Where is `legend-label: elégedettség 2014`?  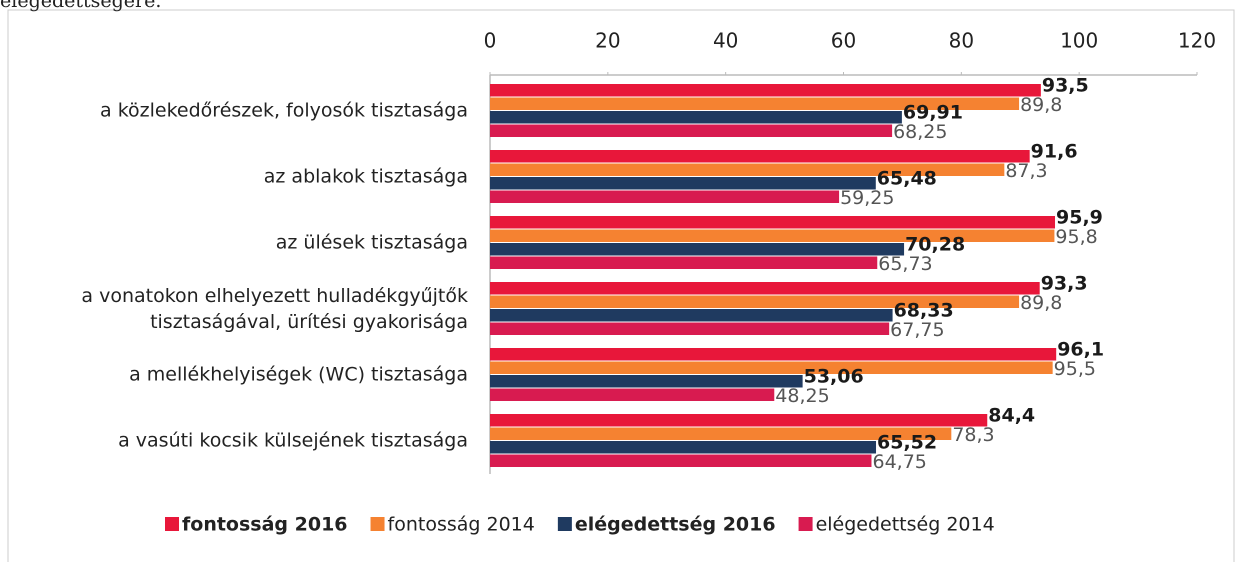
legend-label: elégedettség 2014 is located at coordinates (905, 525).